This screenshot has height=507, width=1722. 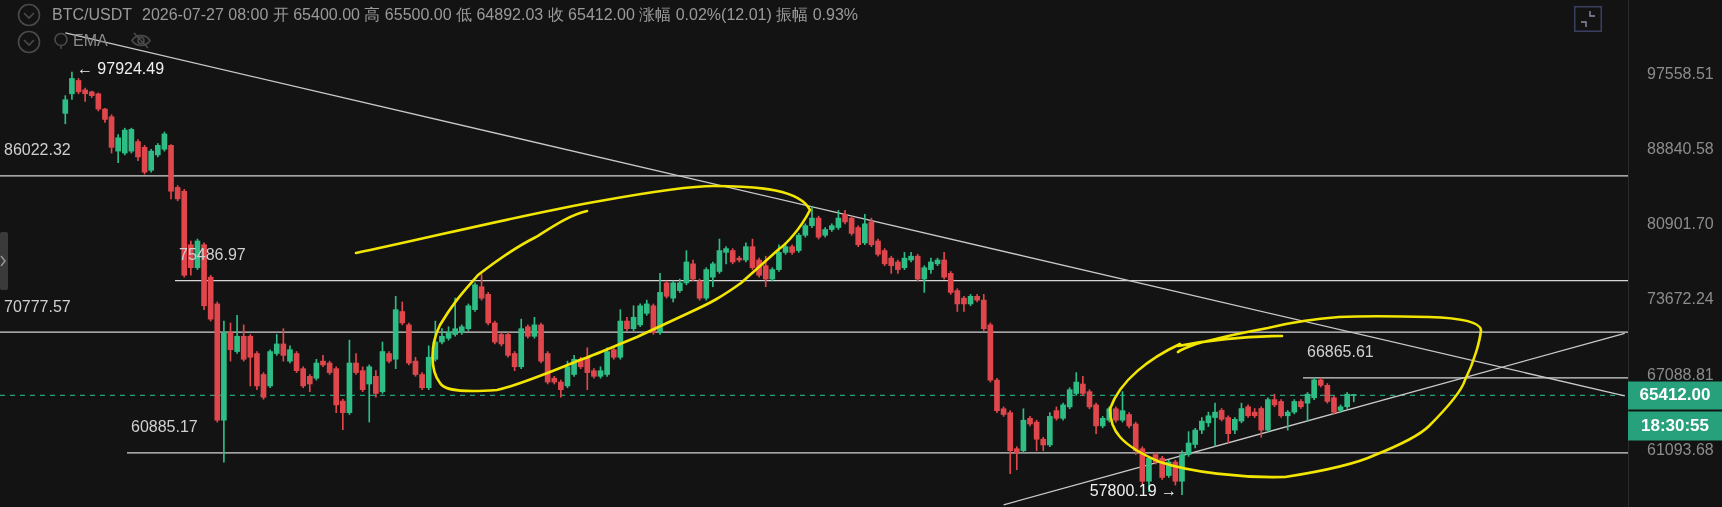 I want to click on y-tick-label: 61093.68, so click(x=1680, y=449).